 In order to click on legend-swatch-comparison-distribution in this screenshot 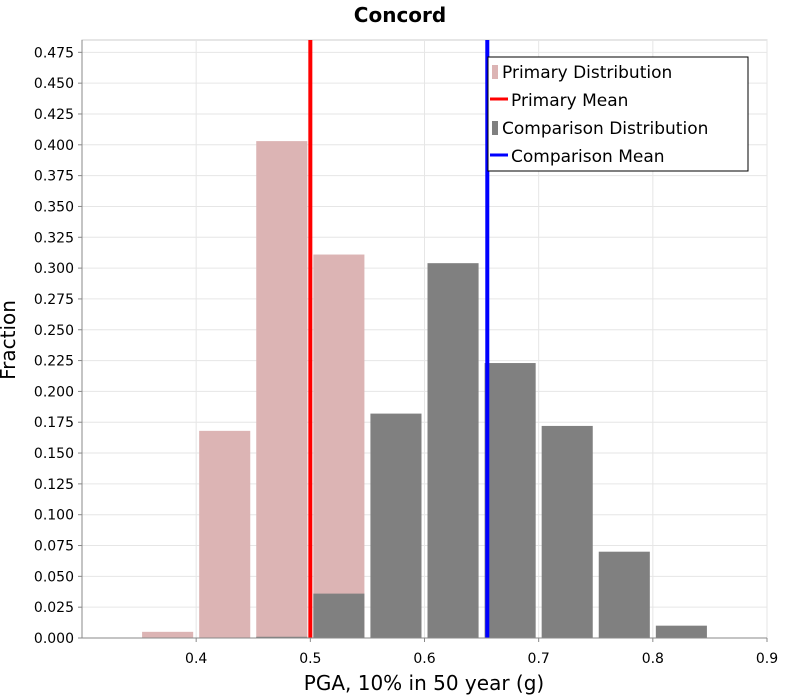, I will do `click(495, 128)`.